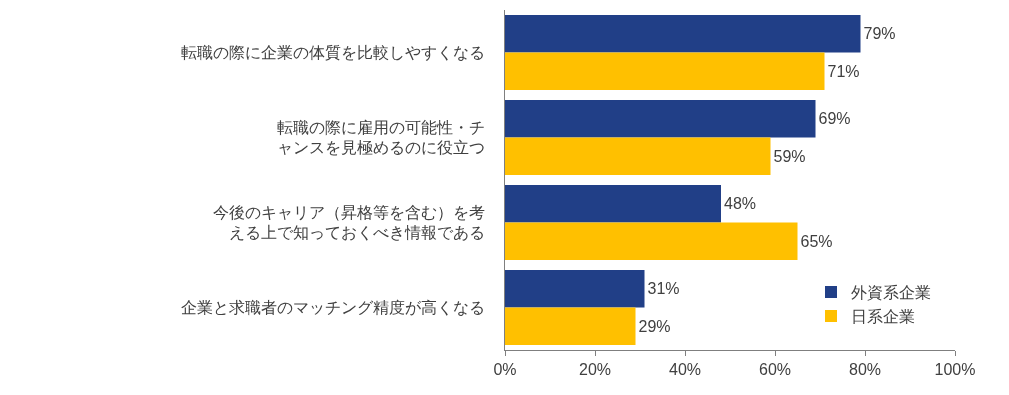 The width and height of the screenshot is (1009, 395). What do you see at coordinates (740, 204) in the screenshot?
I see `data-label: 48%` at bounding box center [740, 204].